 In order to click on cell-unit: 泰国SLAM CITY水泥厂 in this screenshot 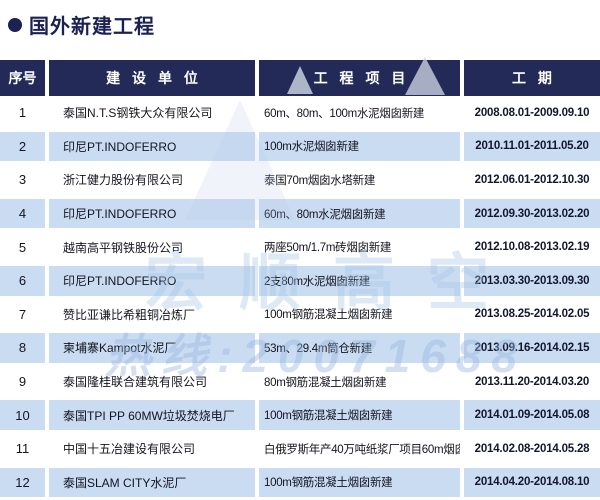, I will do `click(152, 482)`.